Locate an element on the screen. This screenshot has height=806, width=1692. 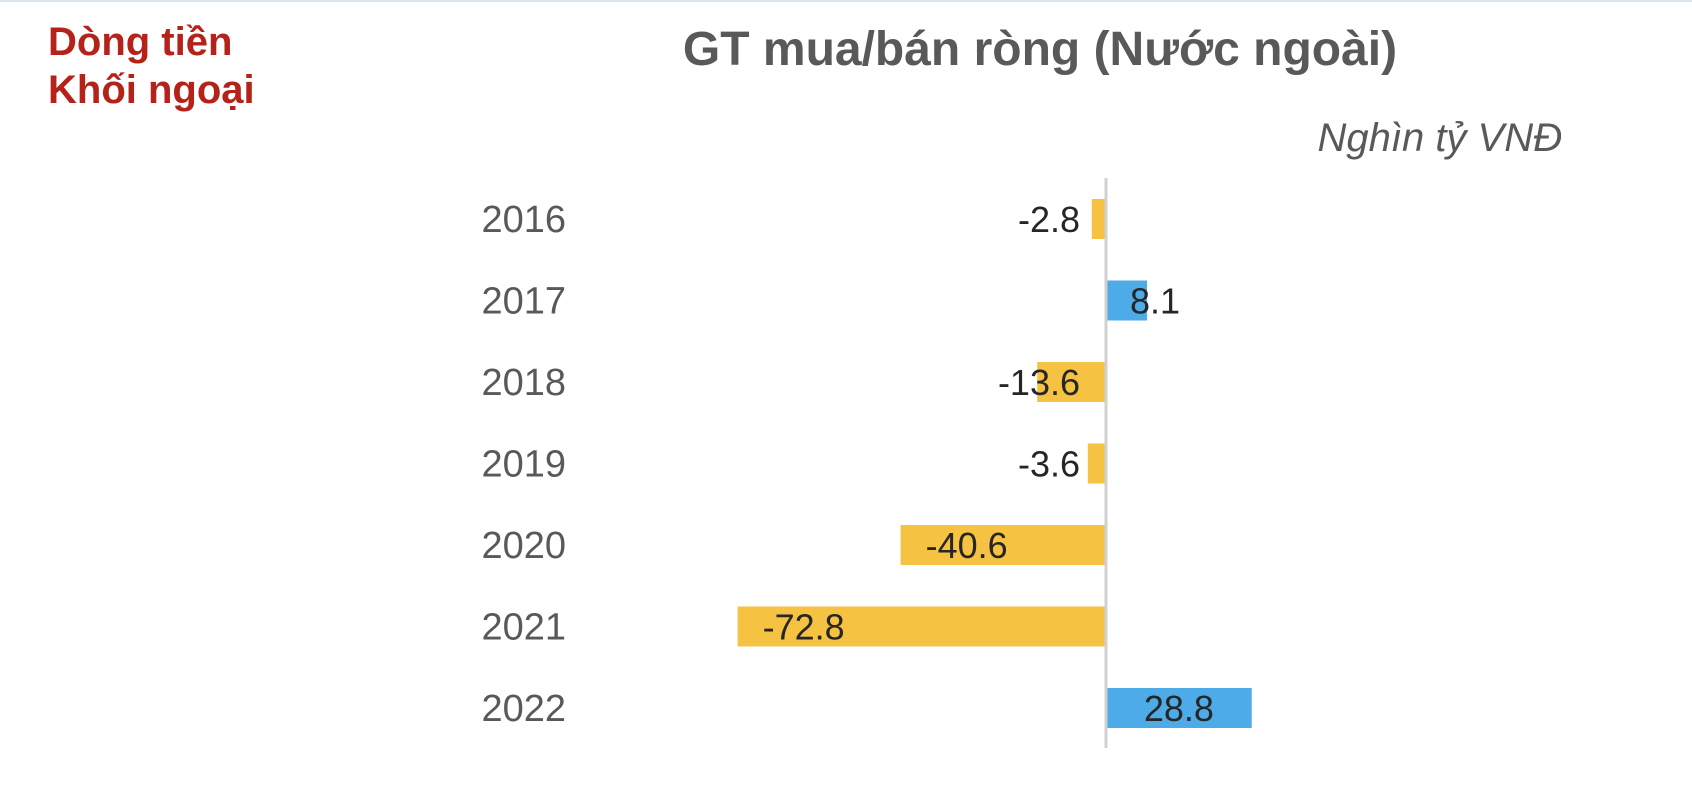
category-label-2018: 2018 is located at coordinates (523, 383).